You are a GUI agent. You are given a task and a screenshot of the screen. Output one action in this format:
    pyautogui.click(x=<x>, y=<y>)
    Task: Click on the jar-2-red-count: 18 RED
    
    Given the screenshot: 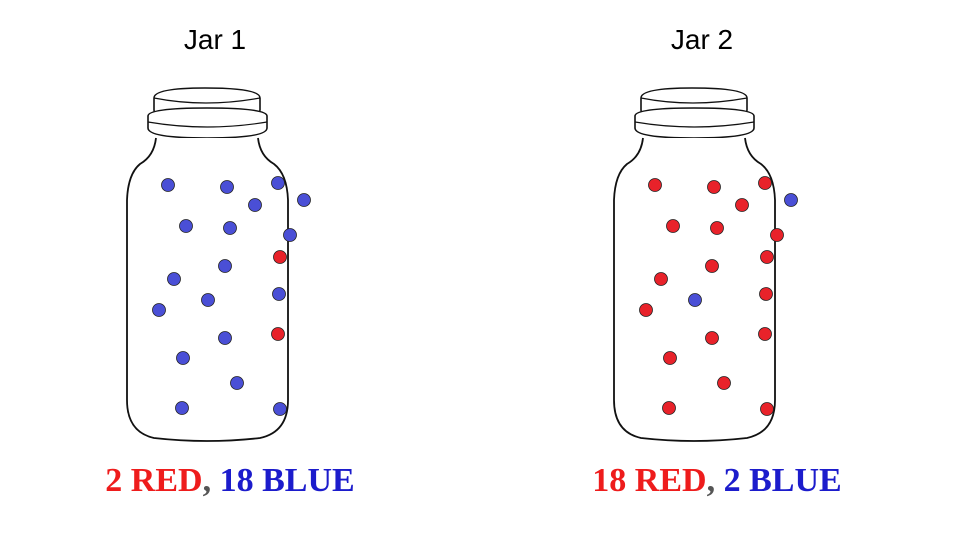 What is the action you would take?
    pyautogui.click(x=649, y=480)
    